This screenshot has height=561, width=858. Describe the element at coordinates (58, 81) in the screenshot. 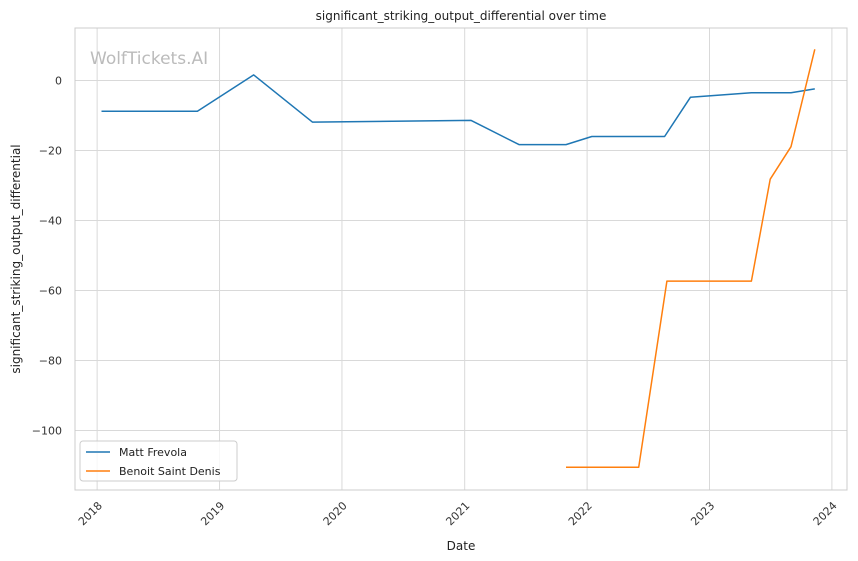

I see `y-tick-label: 0` at that location.